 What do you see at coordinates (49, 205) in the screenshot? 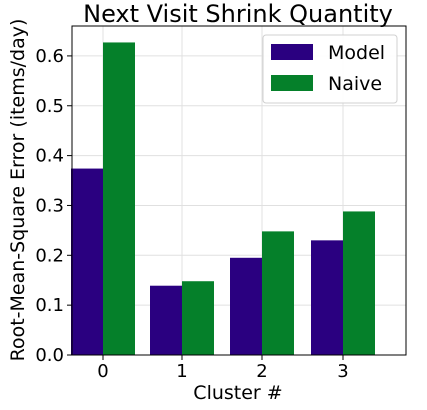
I see `y-tick-label: 0.3` at bounding box center [49, 205].